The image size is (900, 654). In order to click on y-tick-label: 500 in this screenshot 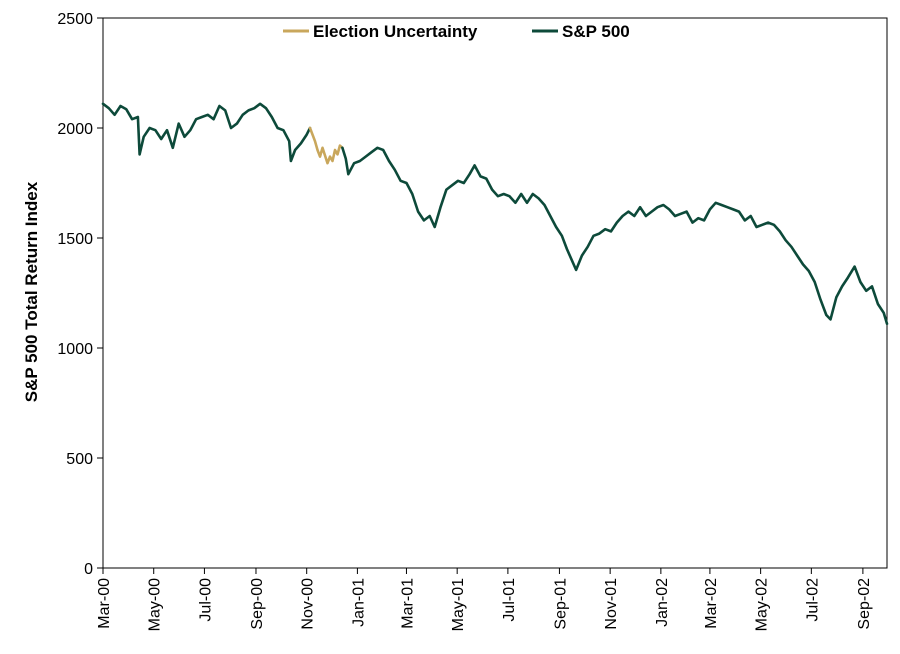, I will do `click(79, 459)`.